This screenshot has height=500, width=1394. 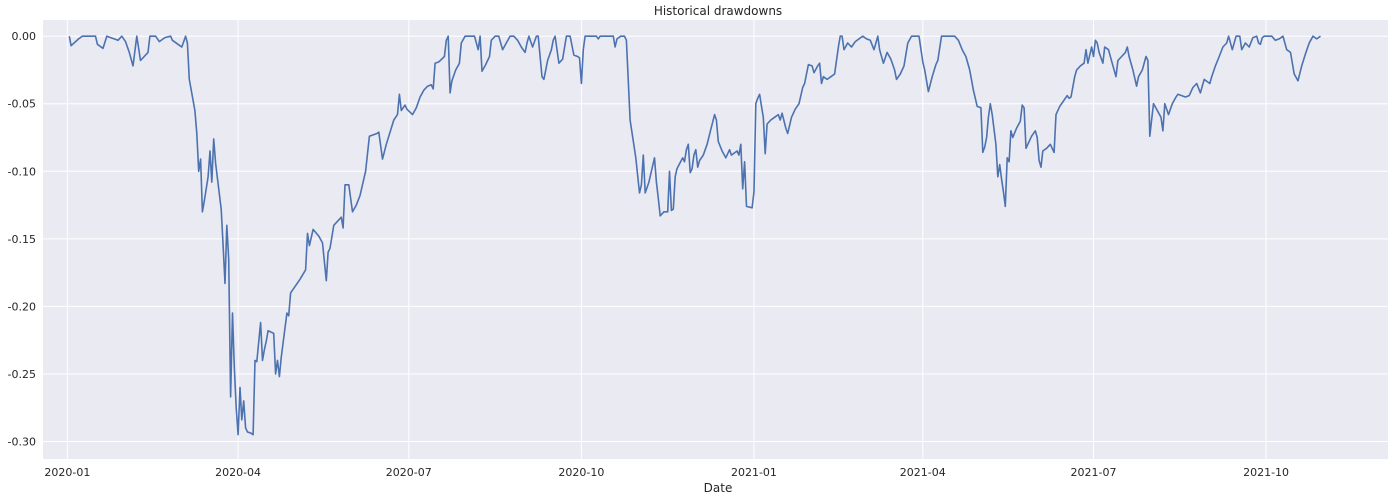 What do you see at coordinates (24, 36) in the screenshot?
I see `y-tick-label: 0.00` at bounding box center [24, 36].